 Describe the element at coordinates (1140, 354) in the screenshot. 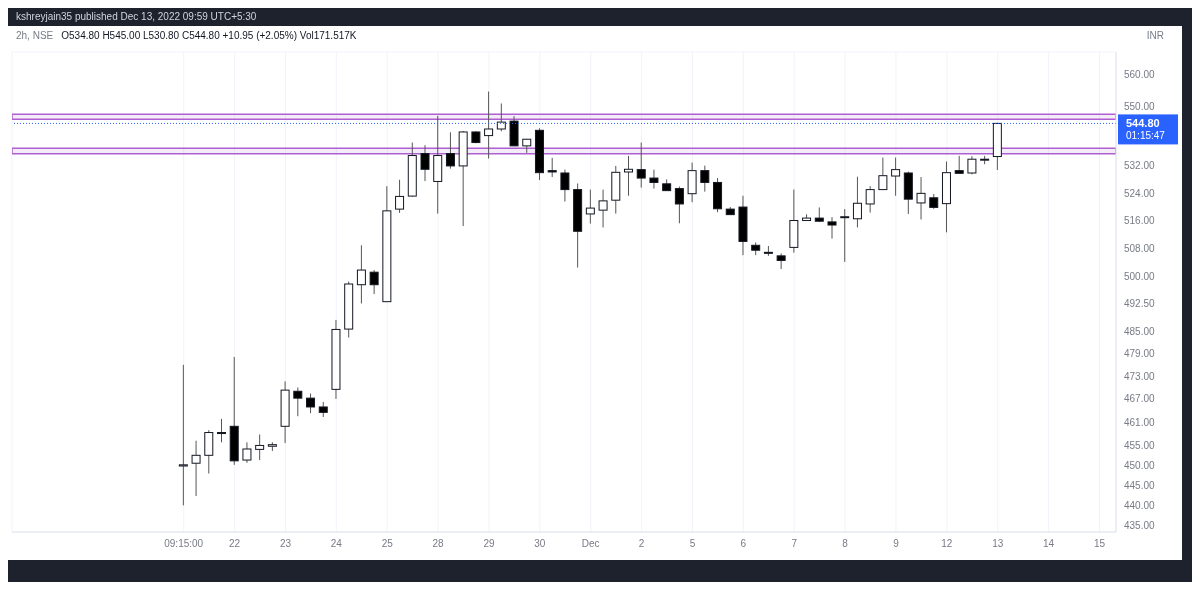

I see `y-tick-label: 479.00` at that location.